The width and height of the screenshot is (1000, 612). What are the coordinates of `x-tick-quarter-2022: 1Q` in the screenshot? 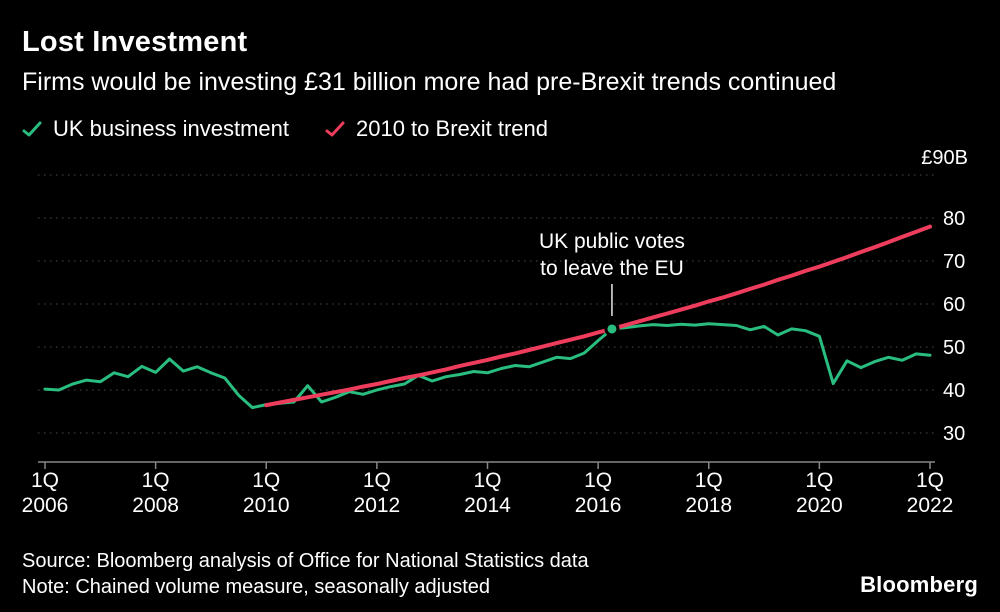 It's located at (930, 480).